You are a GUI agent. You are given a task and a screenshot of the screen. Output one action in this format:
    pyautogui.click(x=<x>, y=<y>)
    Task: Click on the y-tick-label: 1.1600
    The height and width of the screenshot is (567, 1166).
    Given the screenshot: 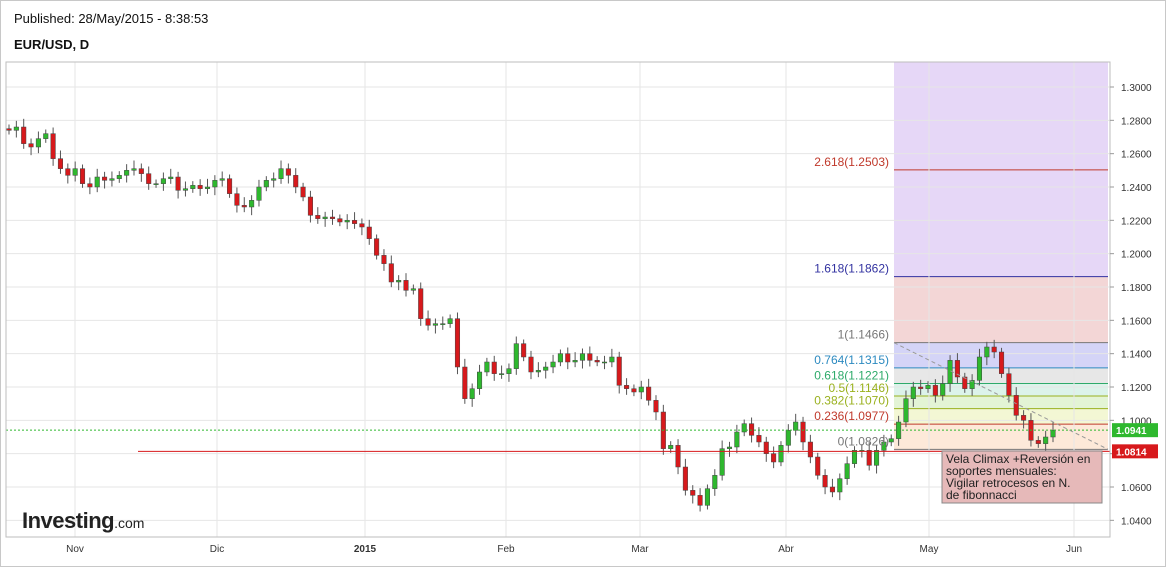 What is the action you would take?
    pyautogui.click(x=1136, y=321)
    